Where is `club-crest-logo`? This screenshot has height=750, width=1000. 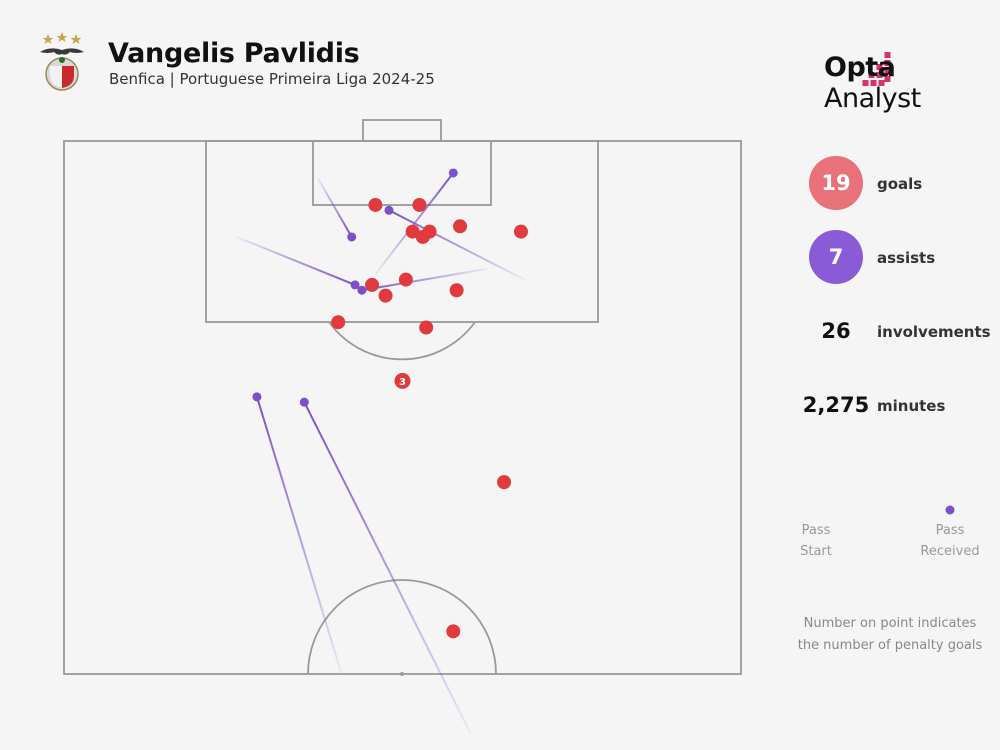
club-crest-logo is located at coordinates (62, 61).